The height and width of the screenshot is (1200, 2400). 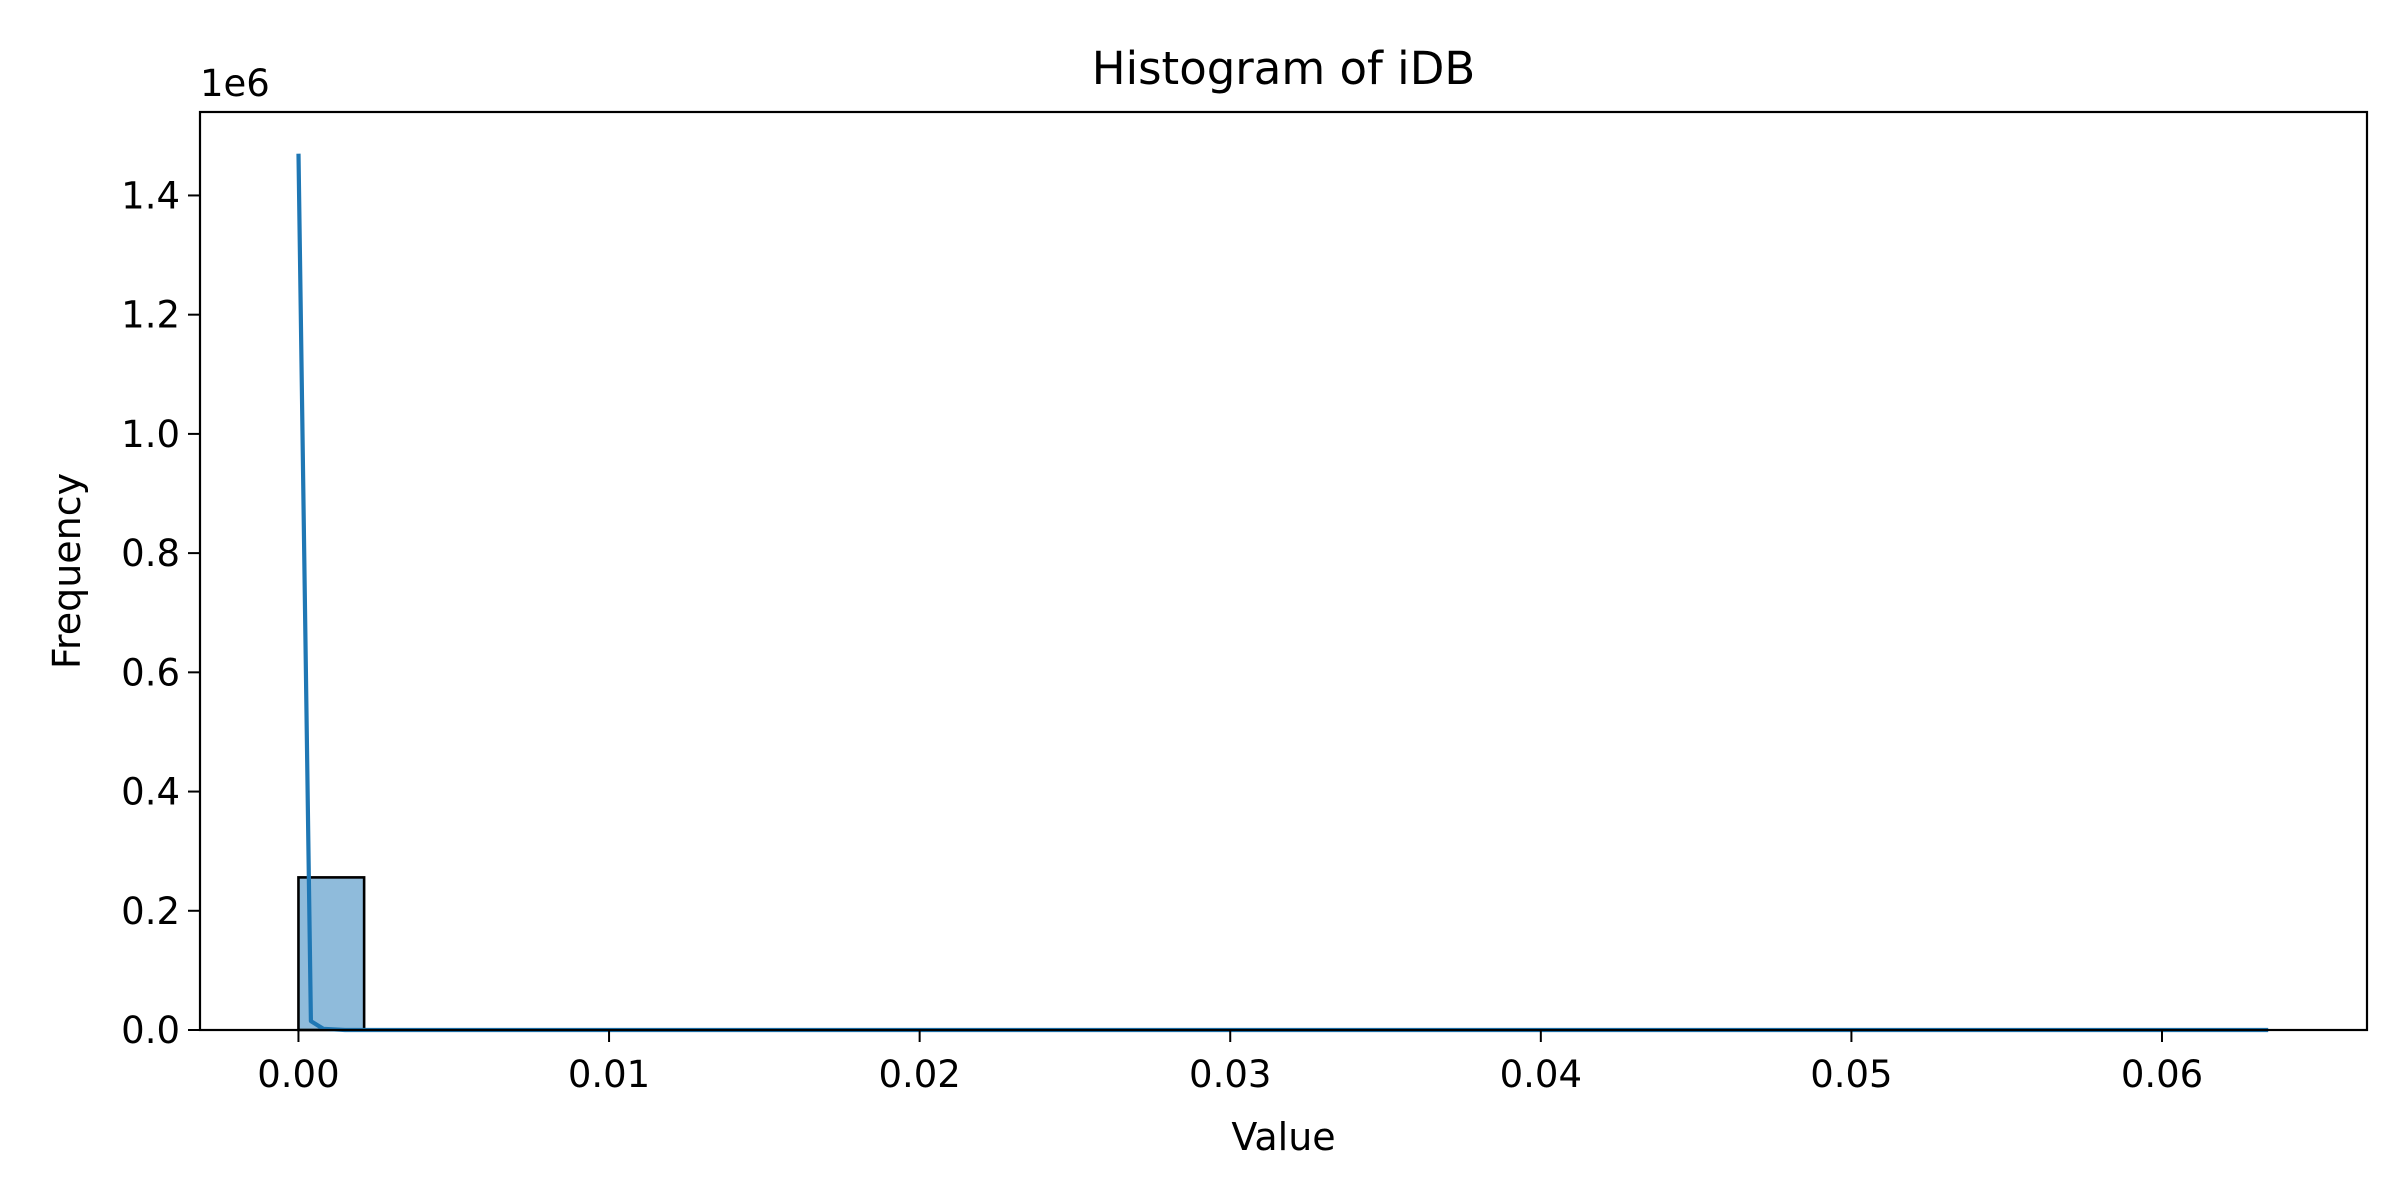 I want to click on x-tick-label: 0.05, so click(x=1851, y=1074).